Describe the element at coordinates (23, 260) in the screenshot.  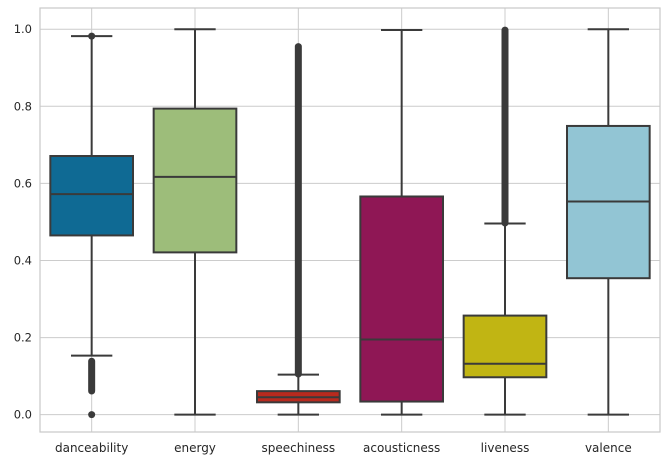
I see `y-tick-label: 0.4` at that location.